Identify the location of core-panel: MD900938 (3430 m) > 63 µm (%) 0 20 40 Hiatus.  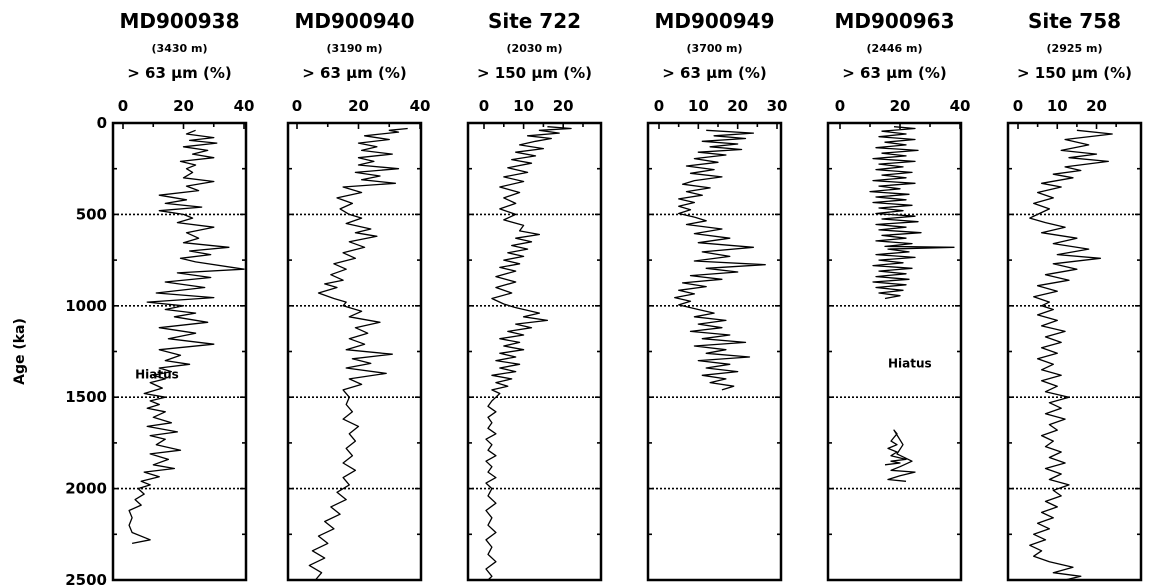
(183, 295).